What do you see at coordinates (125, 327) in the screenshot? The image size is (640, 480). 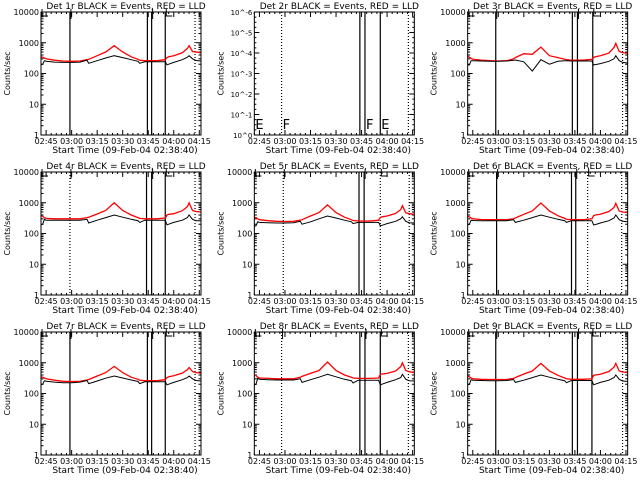 I see `panel-title: Det 7r BLACK = Events, RED = LLD` at bounding box center [125, 327].